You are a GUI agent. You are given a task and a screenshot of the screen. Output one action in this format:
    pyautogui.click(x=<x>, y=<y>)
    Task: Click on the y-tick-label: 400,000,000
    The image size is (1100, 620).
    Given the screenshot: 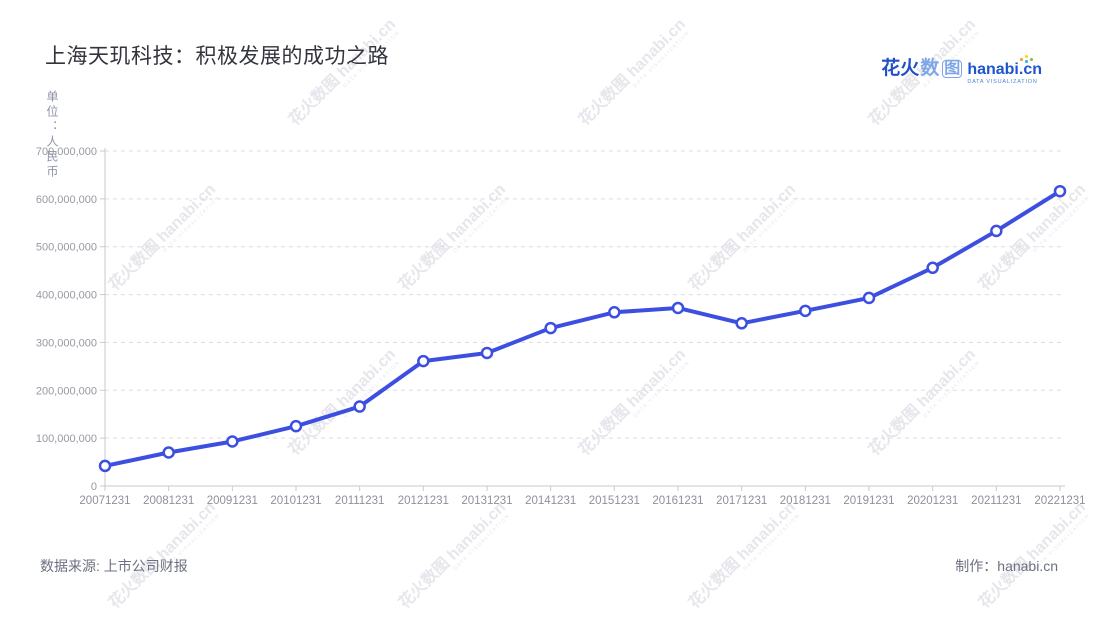 What is the action you would take?
    pyautogui.click(x=66, y=296)
    